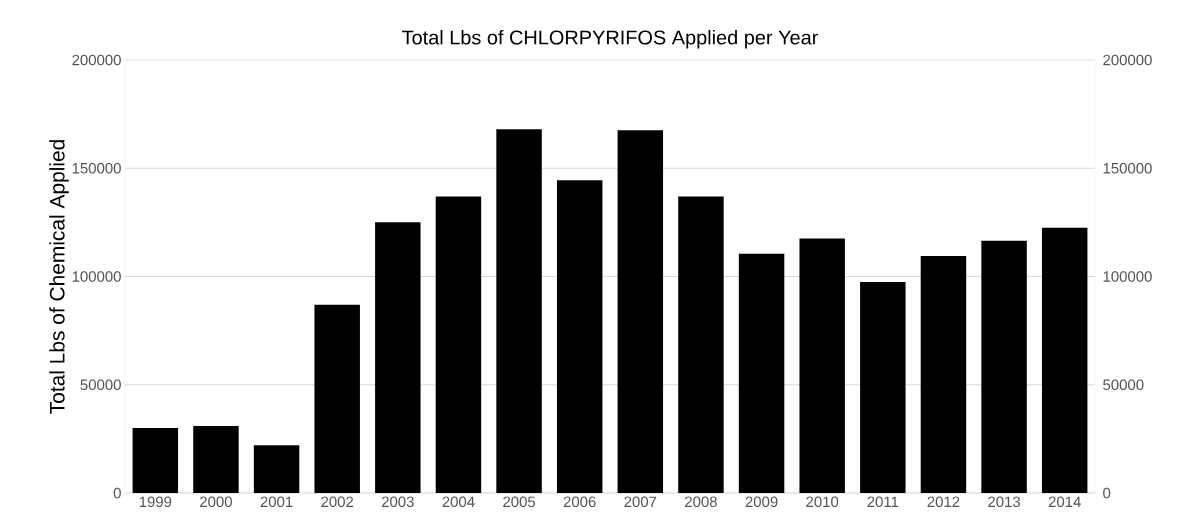 The image size is (1189, 525). Describe the element at coordinates (610, 39) in the screenshot. I see `chart-title: Total Lbs of CHLORPYRIFOS Applied per Year` at that location.